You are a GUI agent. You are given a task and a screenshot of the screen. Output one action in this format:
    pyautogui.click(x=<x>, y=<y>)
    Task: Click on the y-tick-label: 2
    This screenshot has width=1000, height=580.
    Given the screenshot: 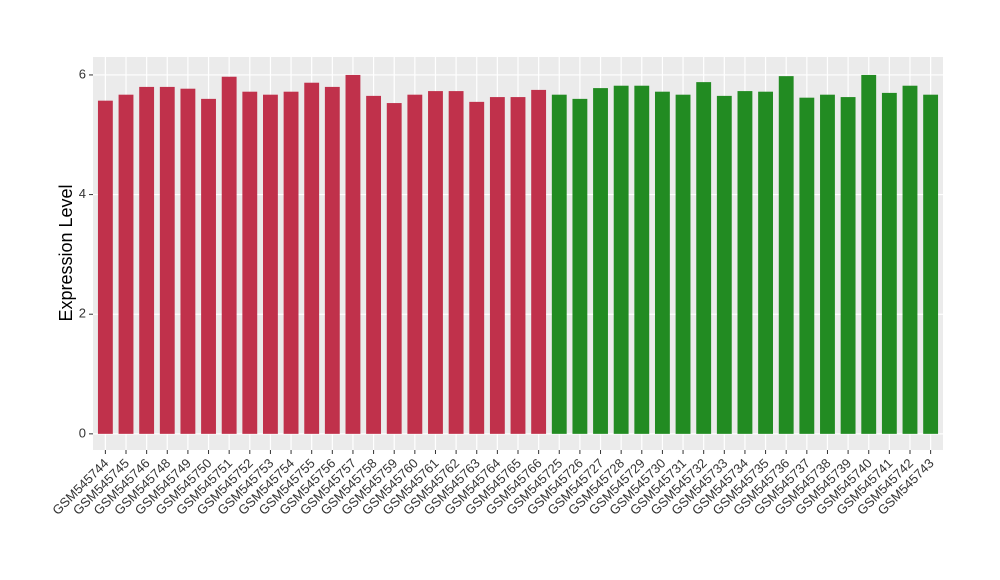 What is the action you would take?
    pyautogui.click(x=82, y=313)
    